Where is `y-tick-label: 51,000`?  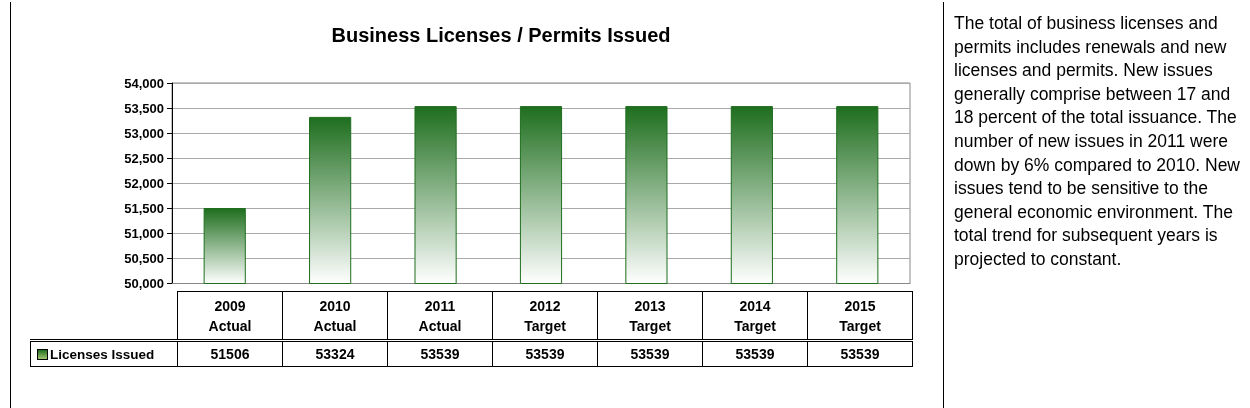
y-tick-label: 51,000 is located at coordinates (144, 233).